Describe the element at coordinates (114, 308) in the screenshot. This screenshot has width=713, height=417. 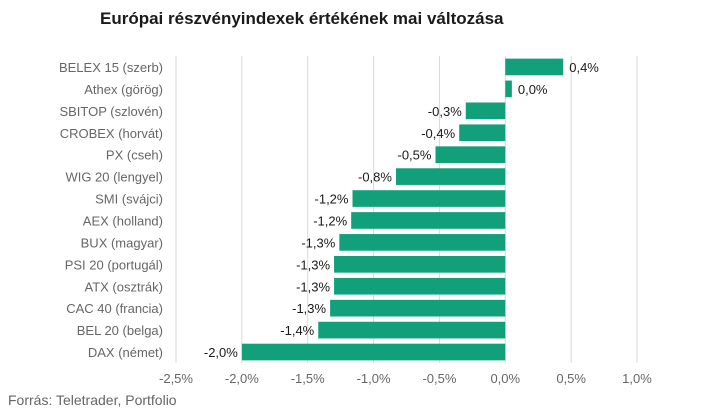
I see `category-label: CAC 40 (francia)` at that location.